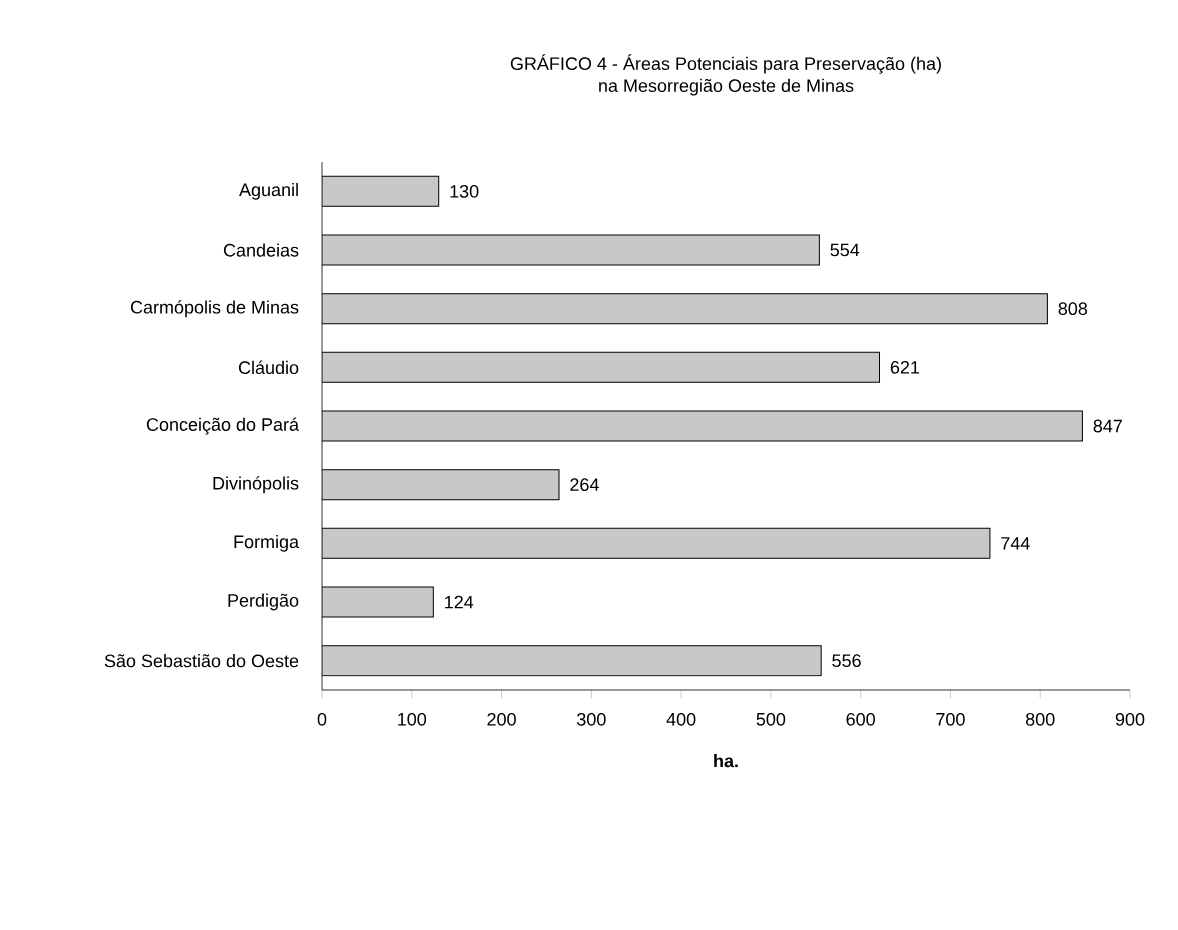 Image resolution: width=1178 pixels, height=930 pixels. I want to click on x-tick-label: 800, so click(1040, 719).